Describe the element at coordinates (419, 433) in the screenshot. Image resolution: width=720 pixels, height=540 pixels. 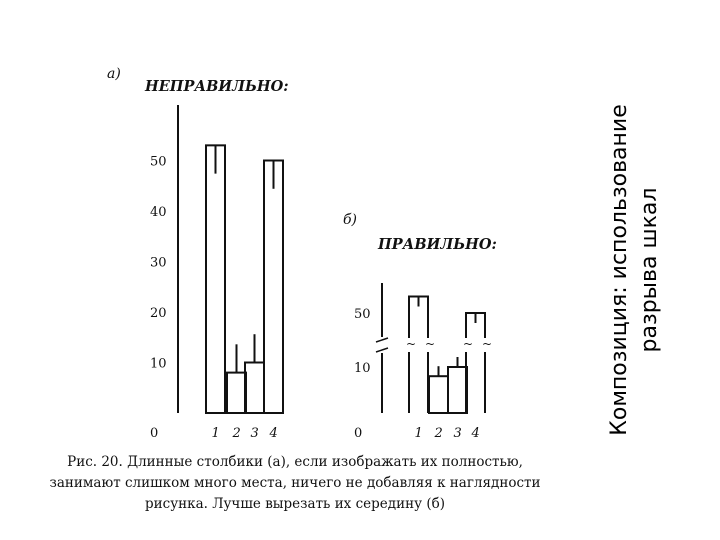
I see `panel-b-category-label: 1` at that location.